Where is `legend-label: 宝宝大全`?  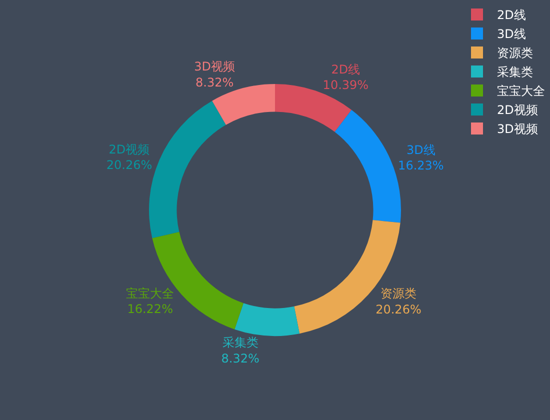
legend-label: 宝宝大全 is located at coordinates (521, 91).